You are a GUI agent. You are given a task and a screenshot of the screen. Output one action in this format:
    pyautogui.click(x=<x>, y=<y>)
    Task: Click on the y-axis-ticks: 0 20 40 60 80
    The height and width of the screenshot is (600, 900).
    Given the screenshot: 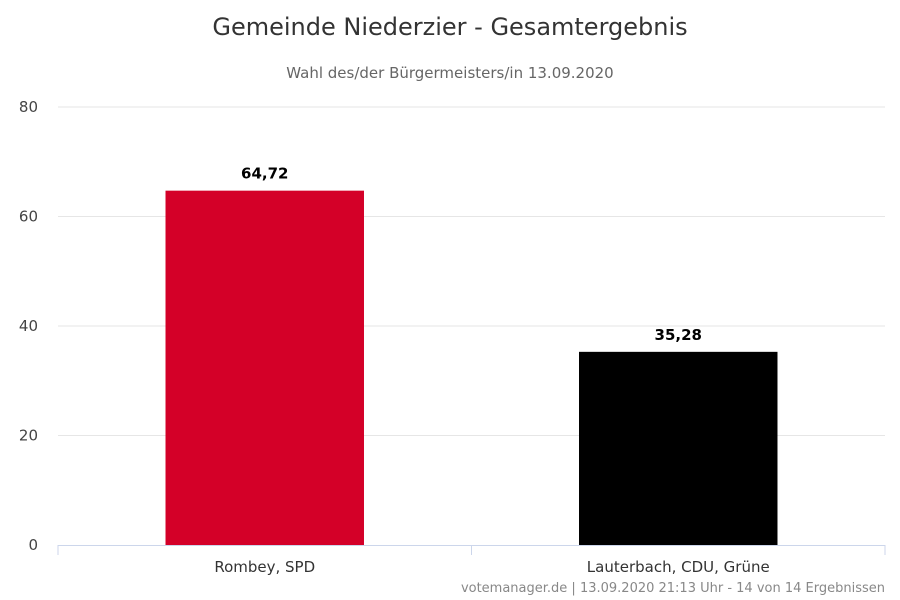 What is the action you would take?
    pyautogui.click(x=28, y=326)
    